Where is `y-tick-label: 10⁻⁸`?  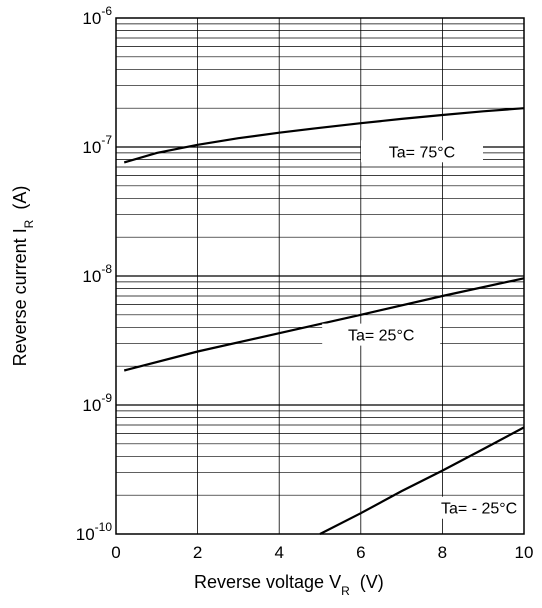
y-tick-label: 10⁻⁸ is located at coordinates (97, 274).